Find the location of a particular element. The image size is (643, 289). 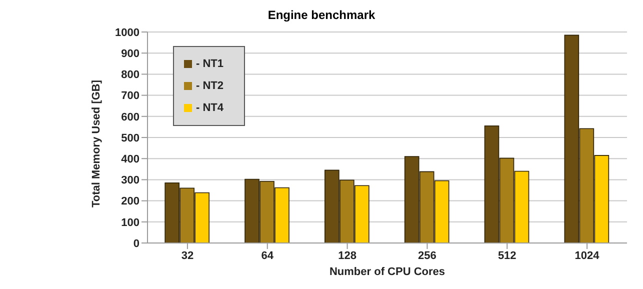

x-tick-label: 256 is located at coordinates (427, 256).